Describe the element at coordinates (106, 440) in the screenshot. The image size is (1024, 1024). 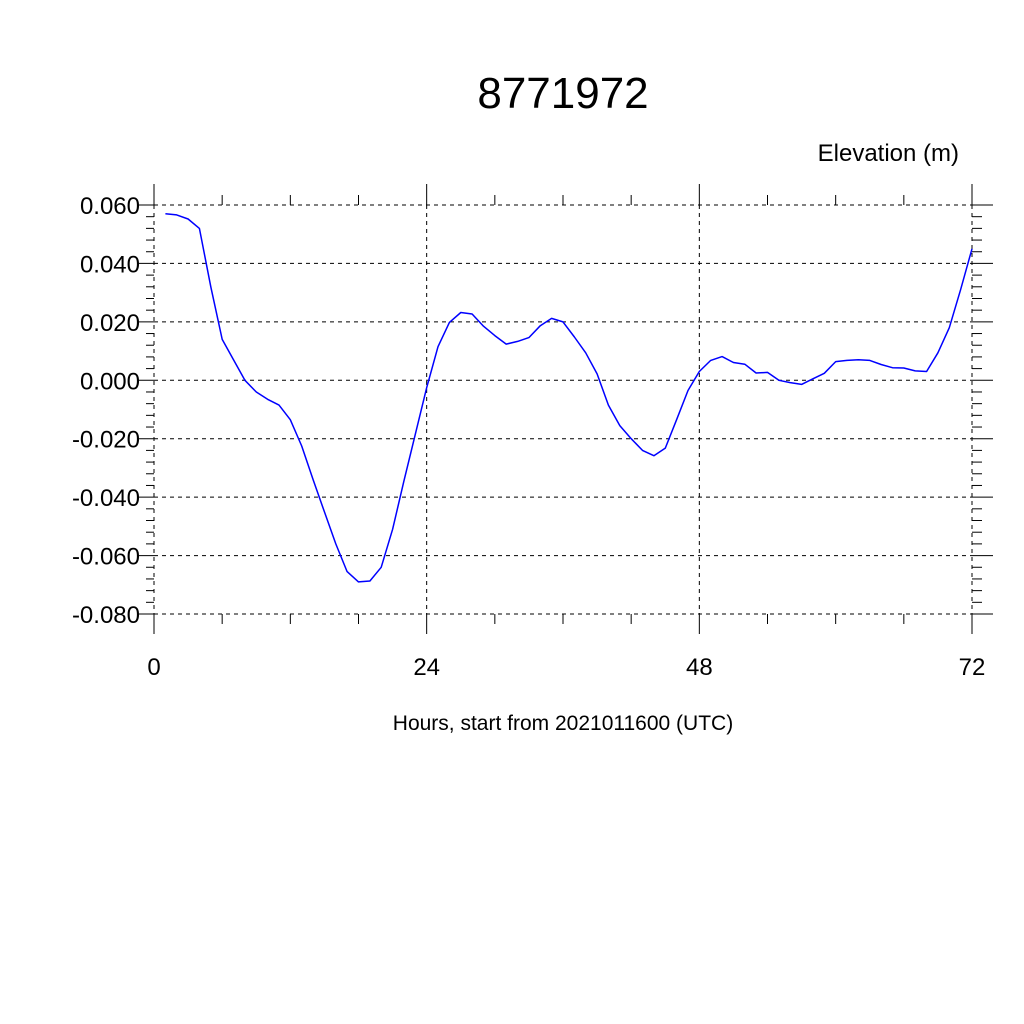
I see `y-tick-label: -0.020` at that location.